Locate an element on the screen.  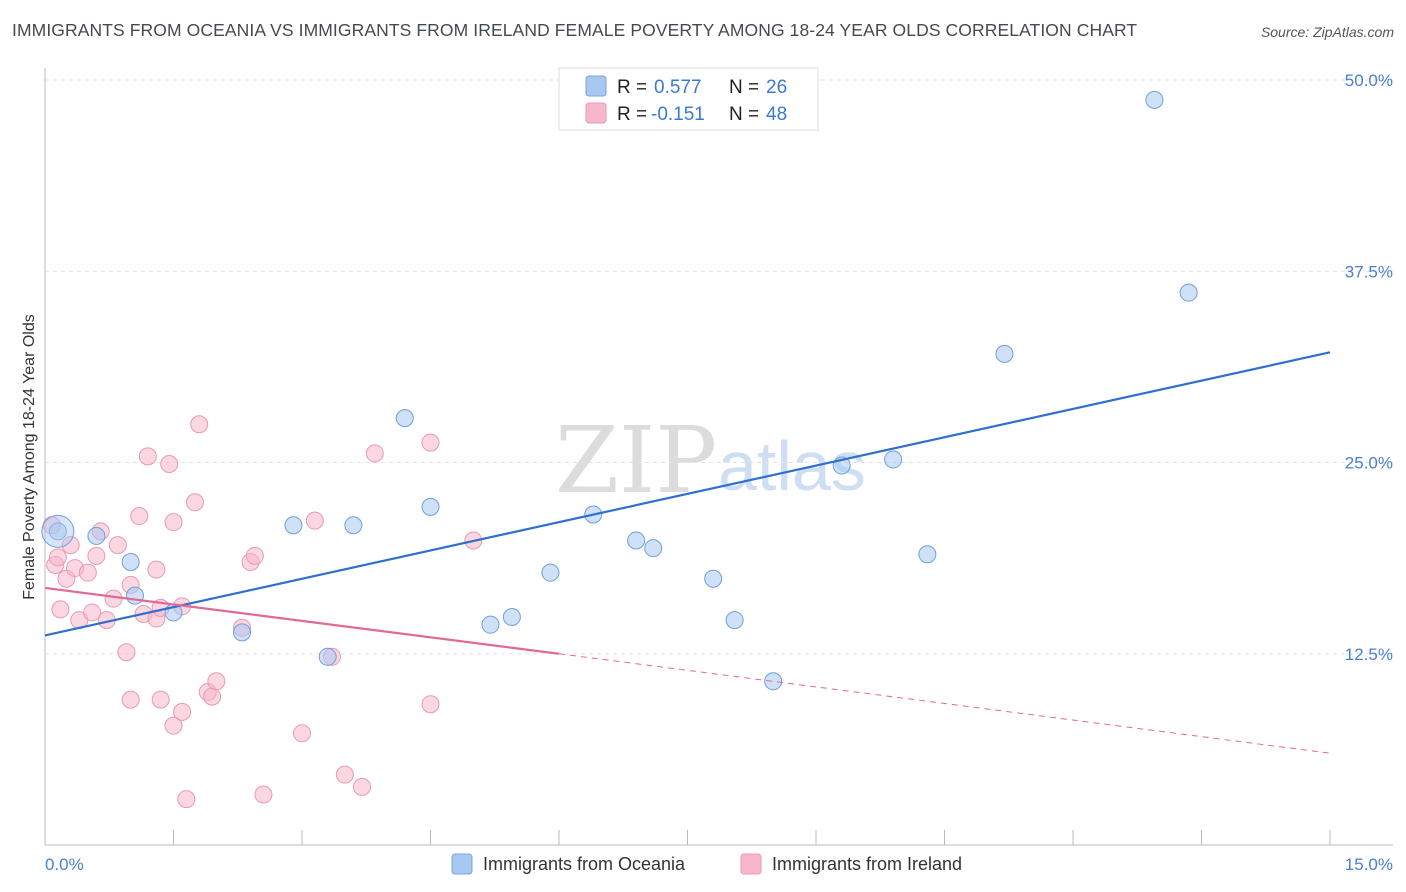
watermark-zip: ZIP is located at coordinates (636, 460).